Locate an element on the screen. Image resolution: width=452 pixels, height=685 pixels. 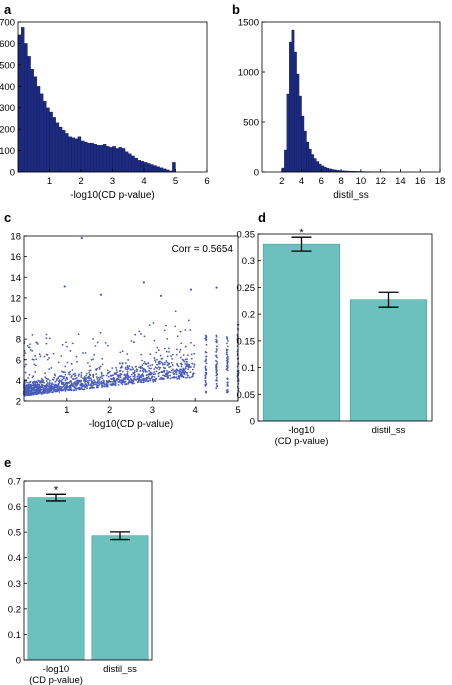
x-tick-label-c: 4 is located at coordinates (195, 410).